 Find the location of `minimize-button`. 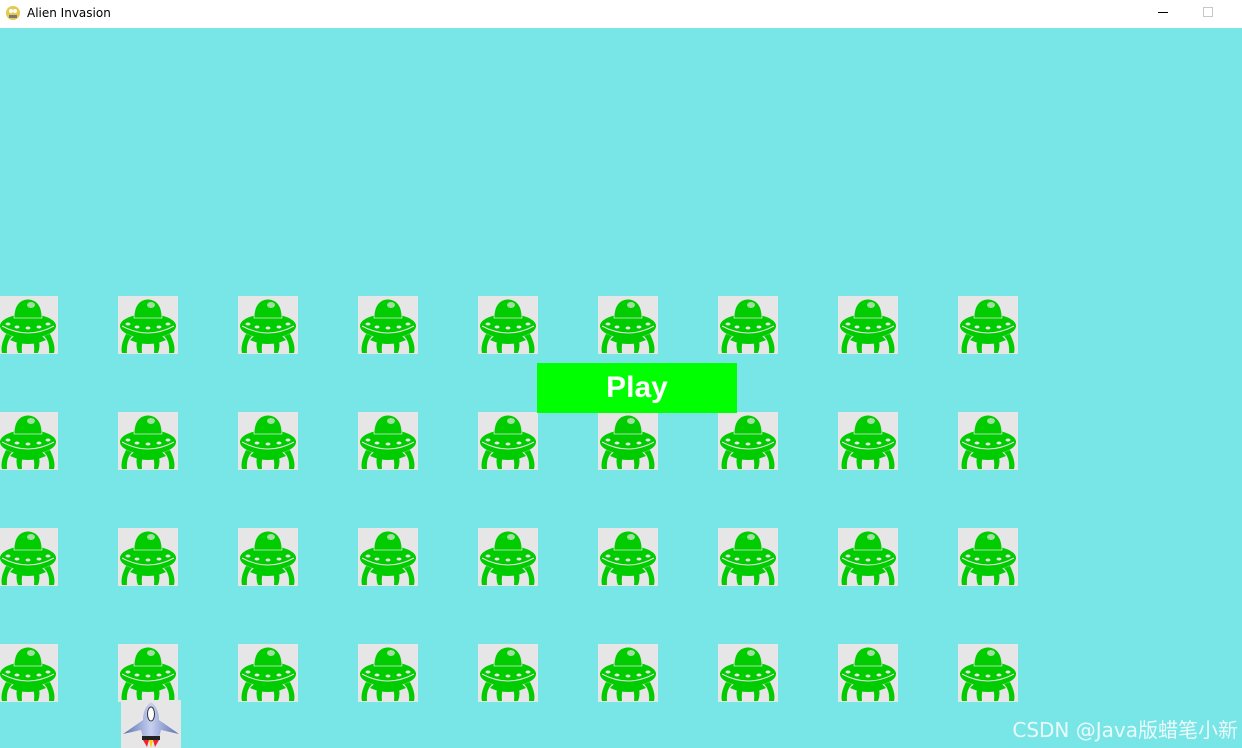

minimize-button is located at coordinates (1163, 14).